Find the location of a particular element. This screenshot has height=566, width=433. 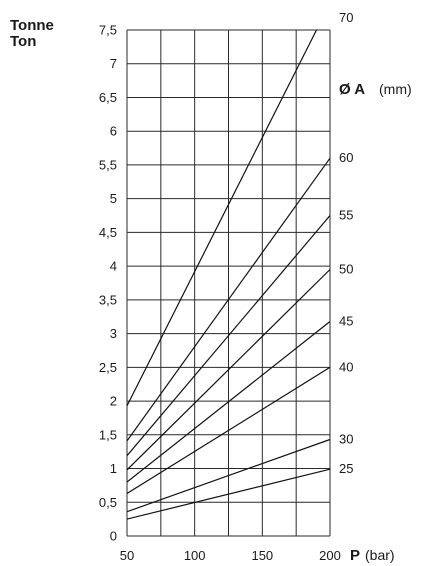

series-label-diameter-55: 55 is located at coordinates (346, 215).